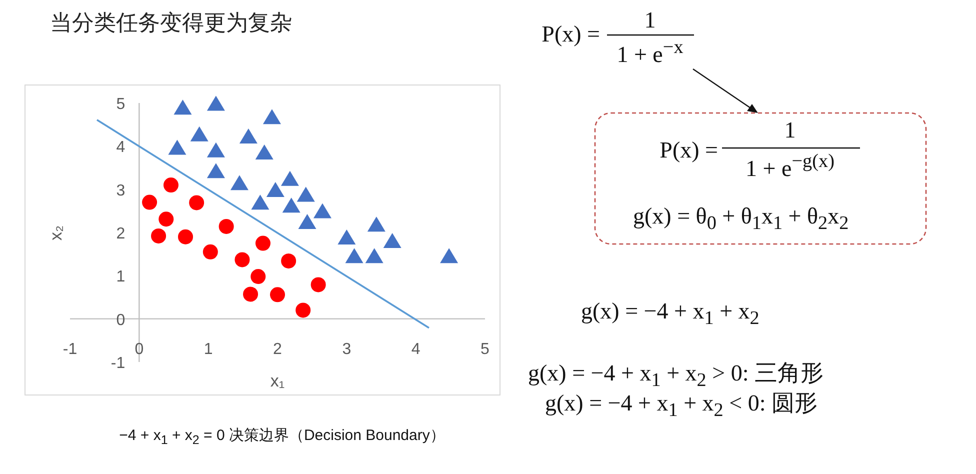  What do you see at coordinates (56, 232) in the screenshot?
I see `y-axis-title: x₂` at bounding box center [56, 232].